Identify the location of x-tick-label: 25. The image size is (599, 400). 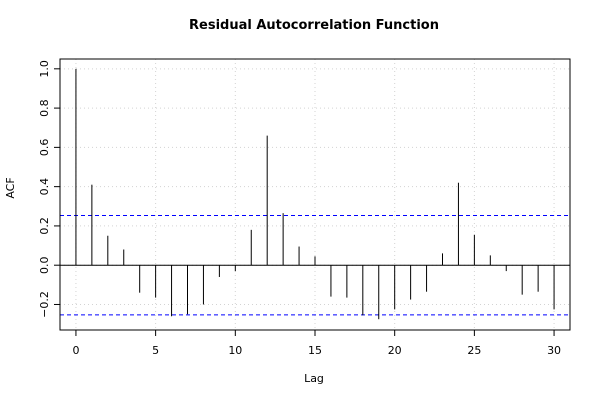
(474, 350).